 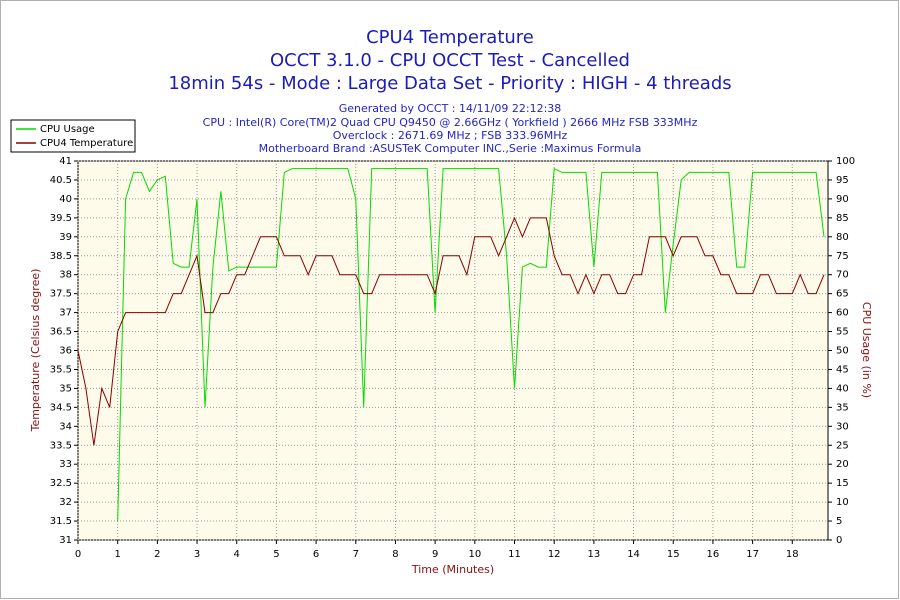 What do you see at coordinates (276, 554) in the screenshot?
I see `x-tick-label: 5` at bounding box center [276, 554].